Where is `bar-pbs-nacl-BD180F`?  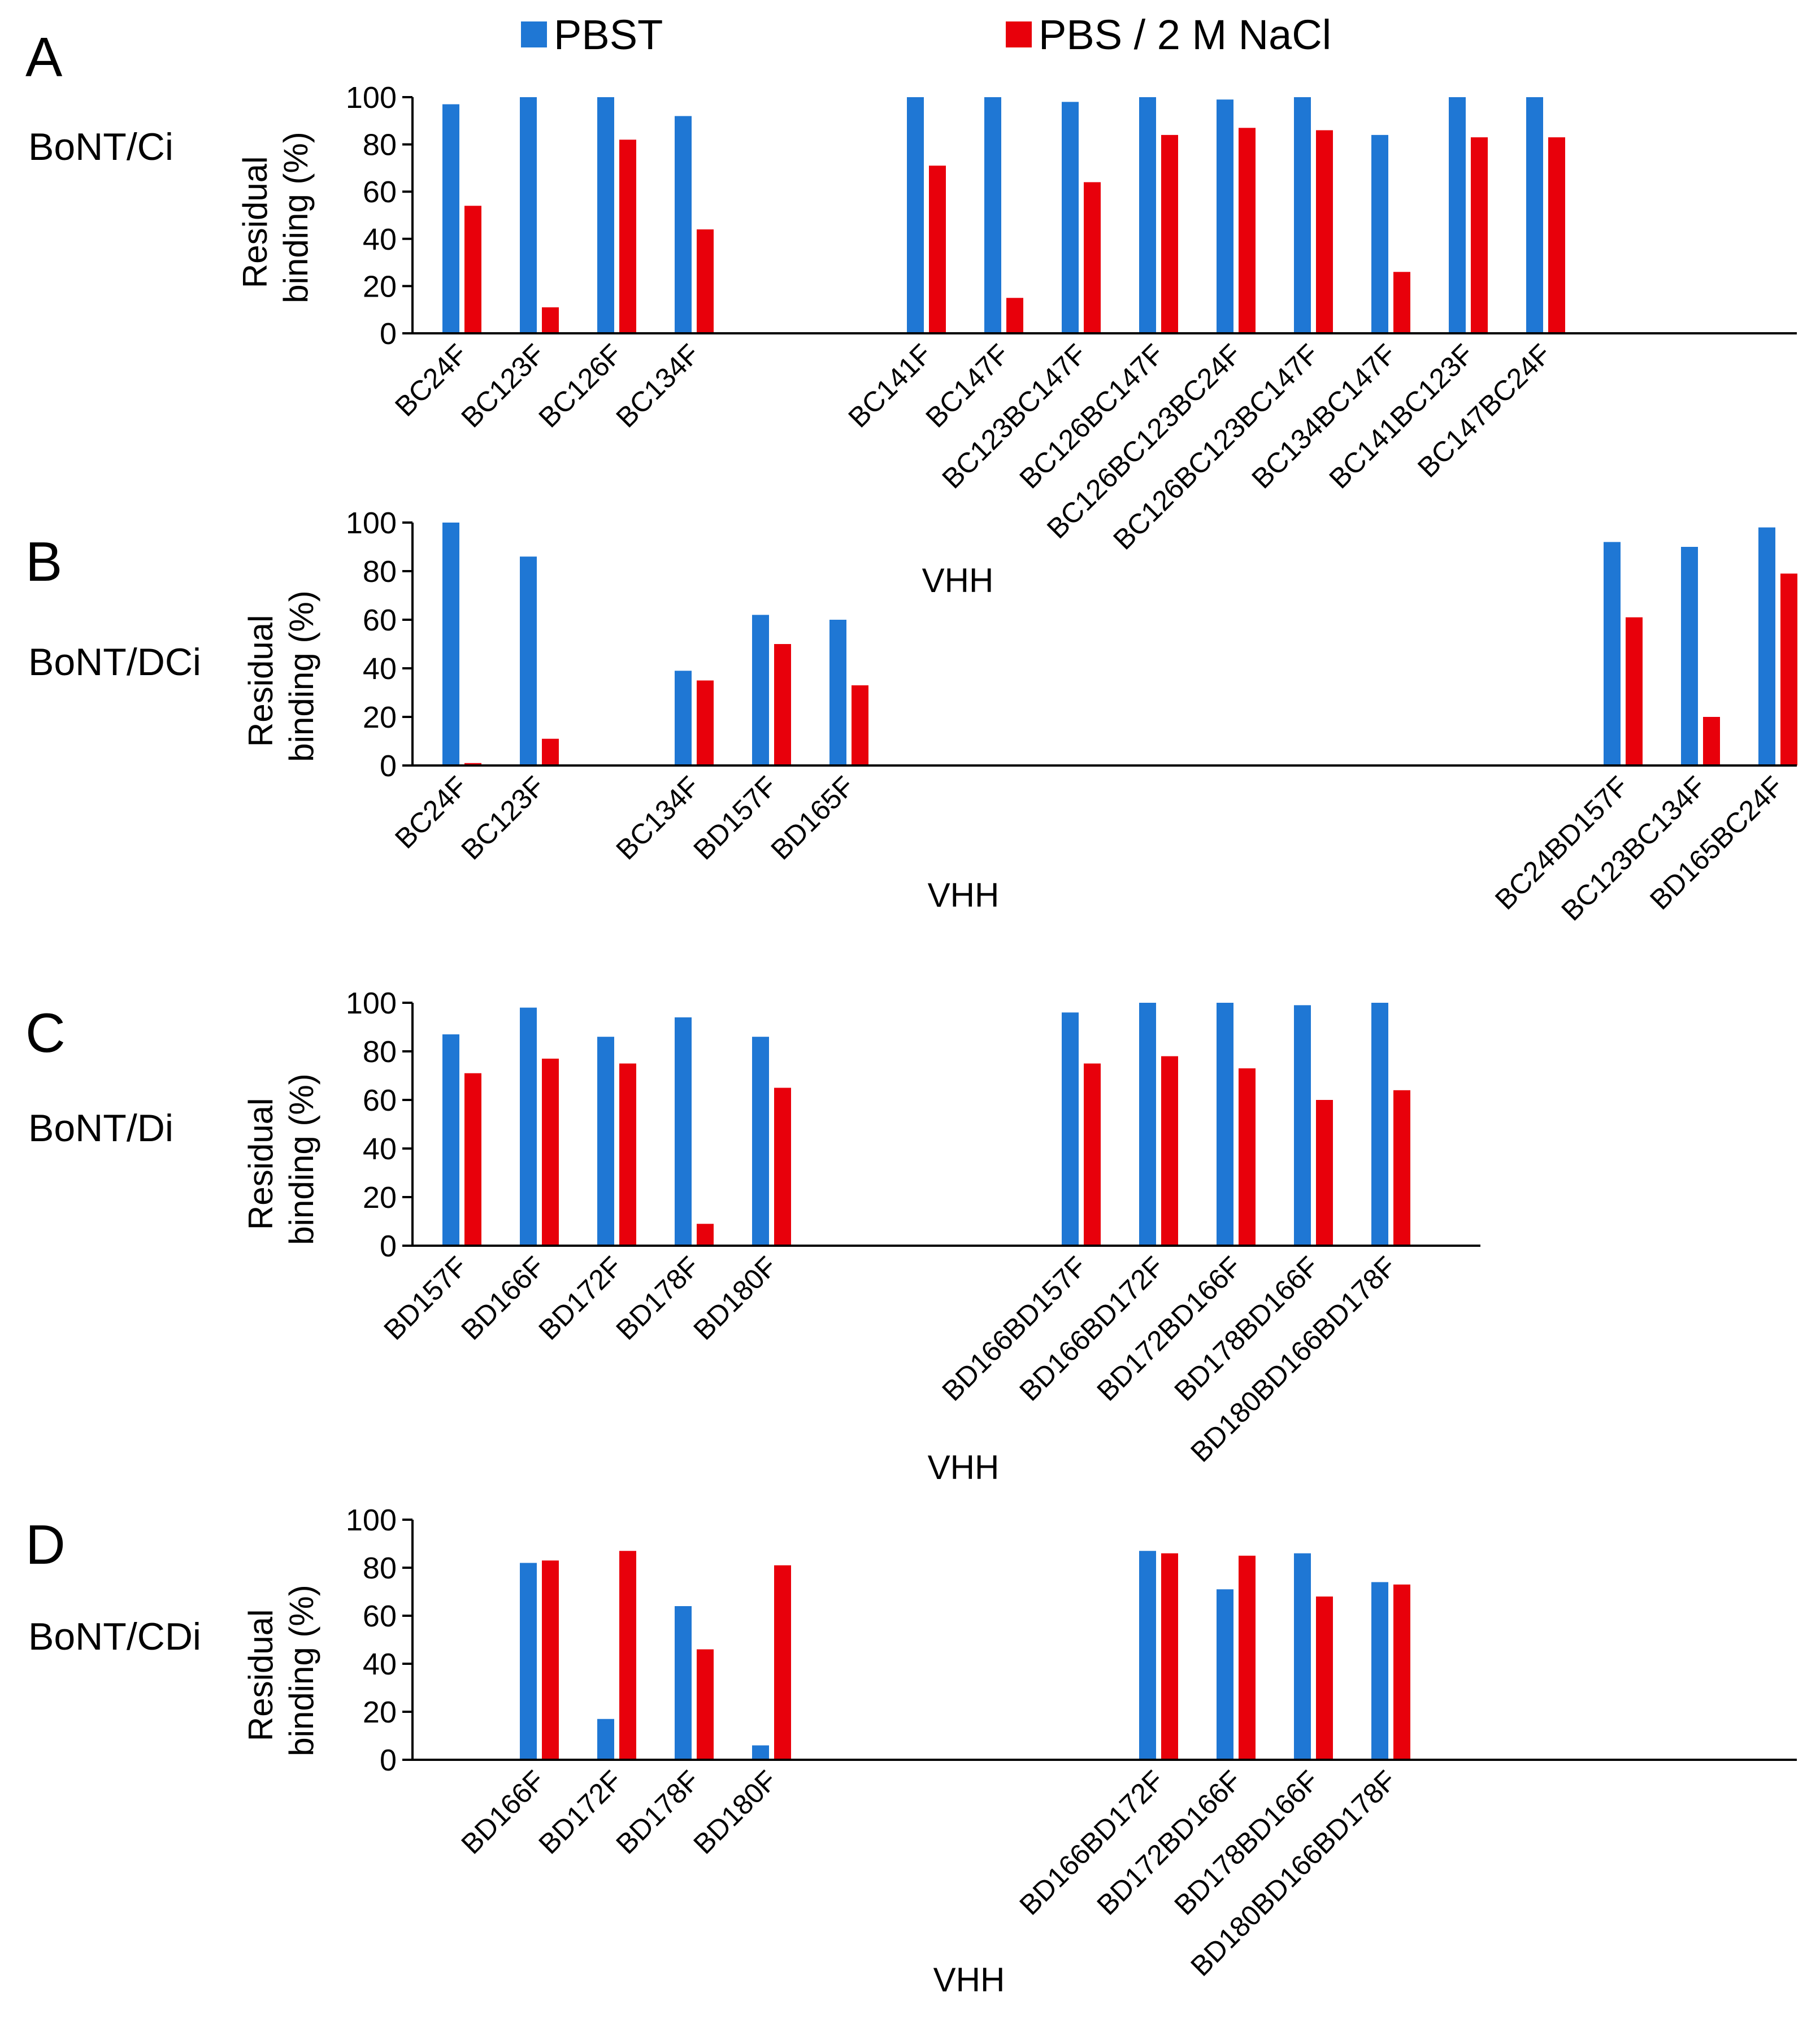 bar-pbs-nacl-BD180F is located at coordinates (782, 1663).